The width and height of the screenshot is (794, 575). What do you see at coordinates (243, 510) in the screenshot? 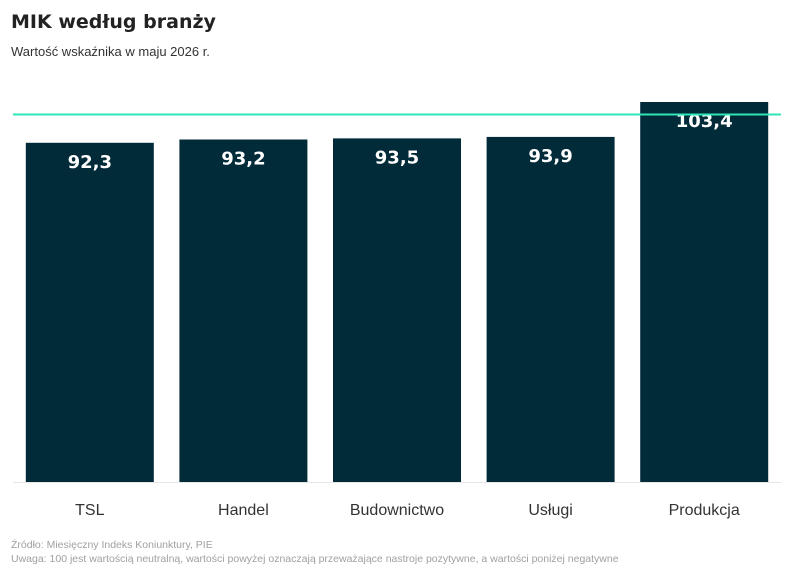
I see `x-tick-label: Handel` at bounding box center [243, 510].